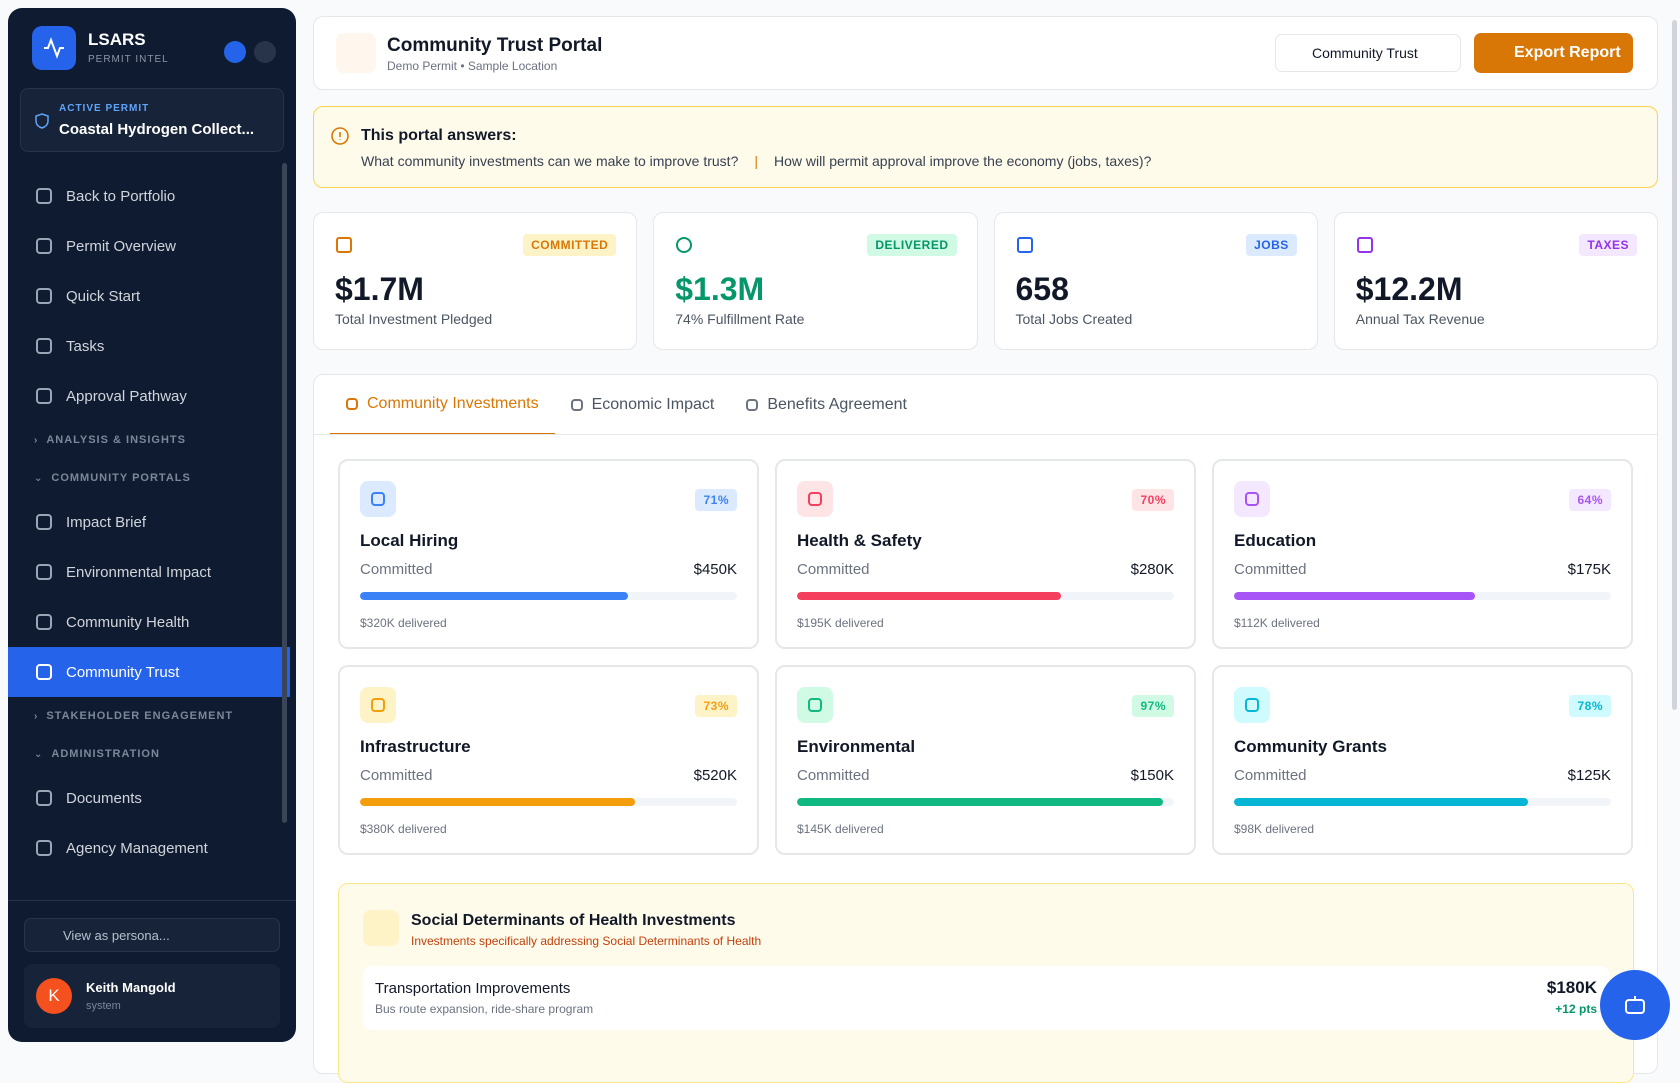 The width and height of the screenshot is (1680, 1083). Describe the element at coordinates (121, 478) in the screenshot. I see `section-label: COMMUNITY PORTALS` at that location.